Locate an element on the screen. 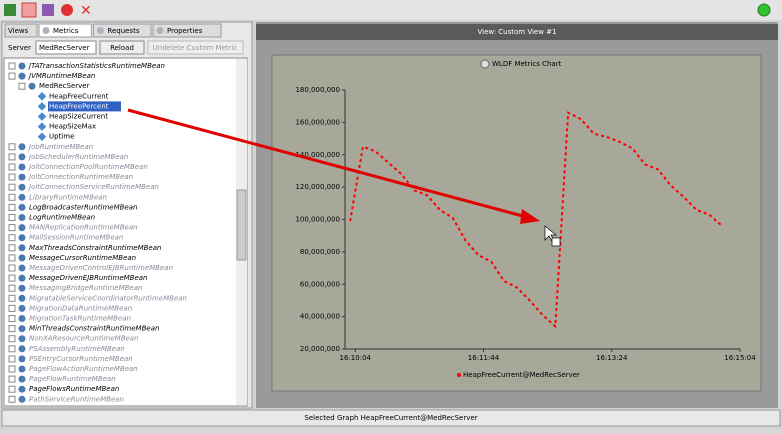 The width and height of the screenshot is (782, 434). chart-icon is located at coordinates (485, 64).